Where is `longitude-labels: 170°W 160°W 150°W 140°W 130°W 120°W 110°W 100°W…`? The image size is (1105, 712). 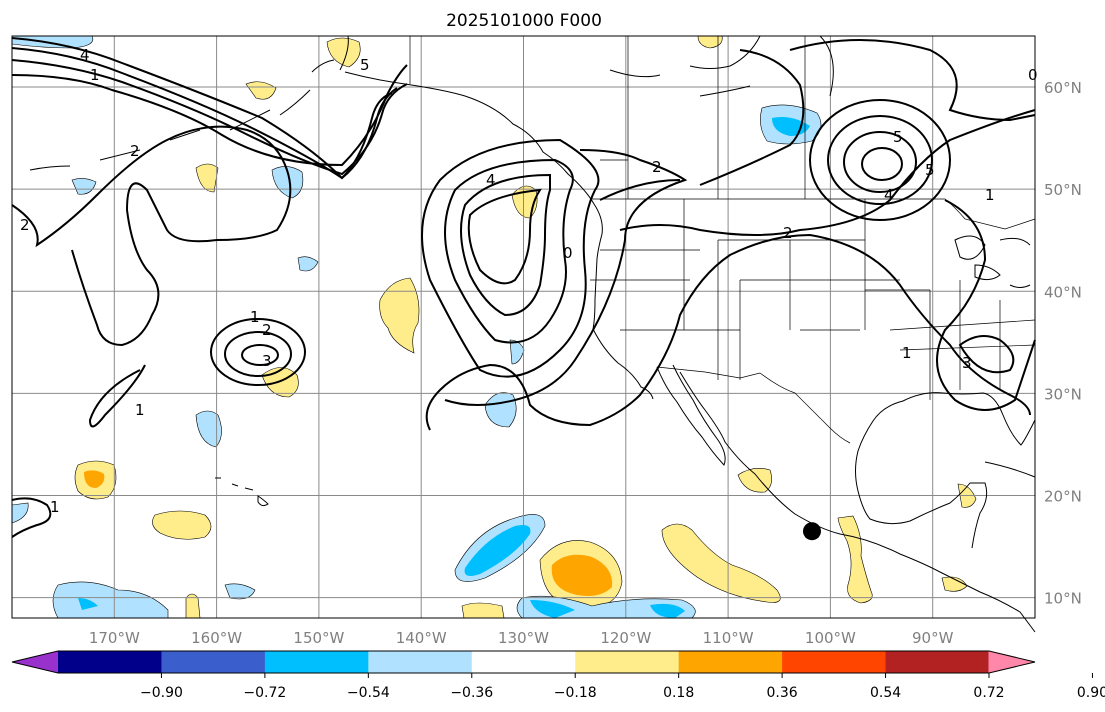 longitude-labels: 170°W 160°W 150°W 140°W 130°W 120°W 110°W 100°W… is located at coordinates (521, 638).